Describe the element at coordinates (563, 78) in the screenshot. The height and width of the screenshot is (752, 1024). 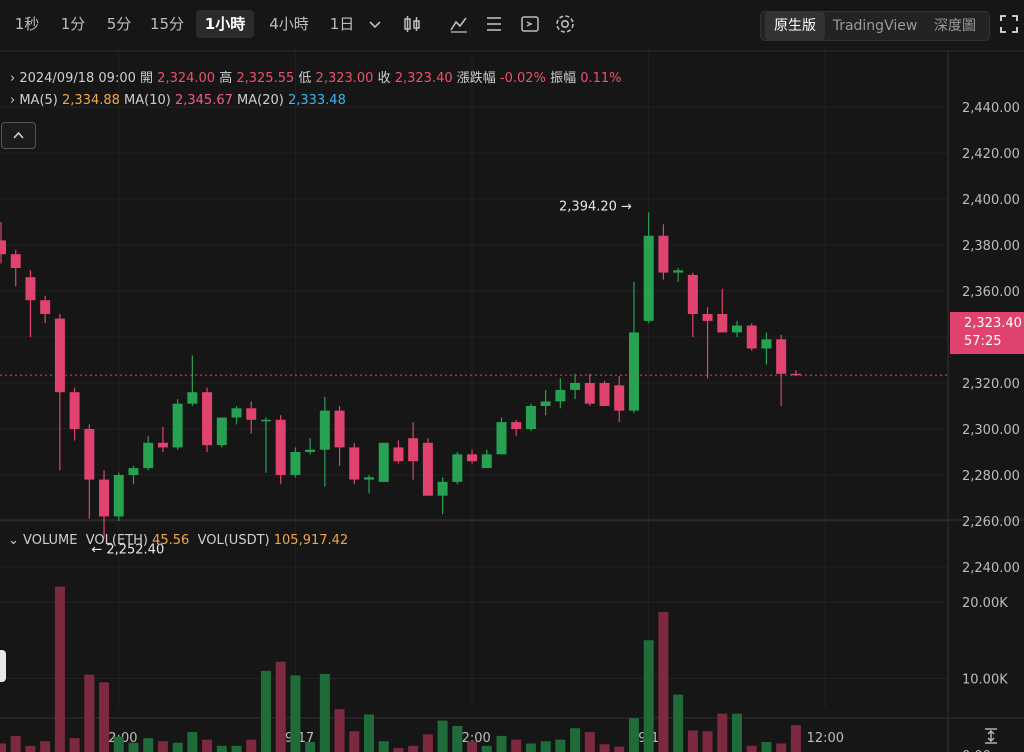
I see `amplitude-label: 振幅` at that location.